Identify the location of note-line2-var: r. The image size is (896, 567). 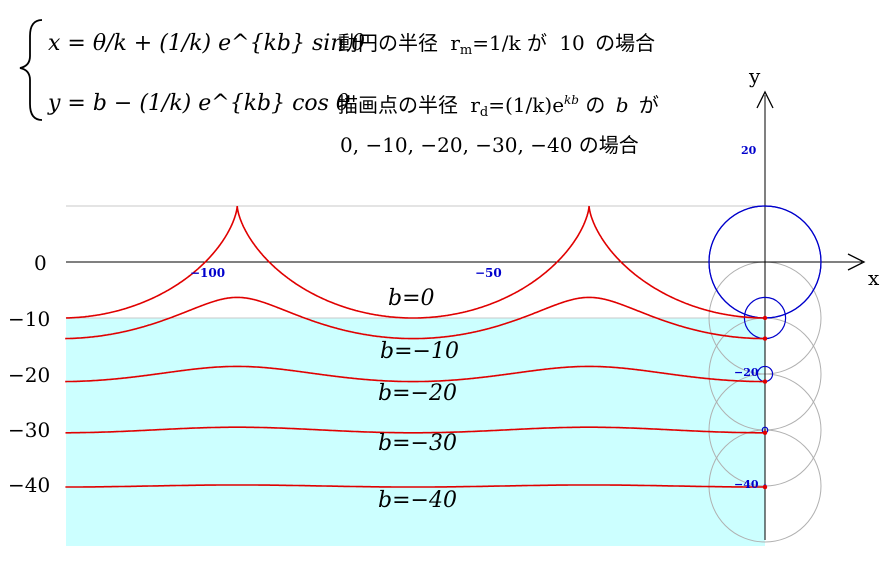
(475, 105).